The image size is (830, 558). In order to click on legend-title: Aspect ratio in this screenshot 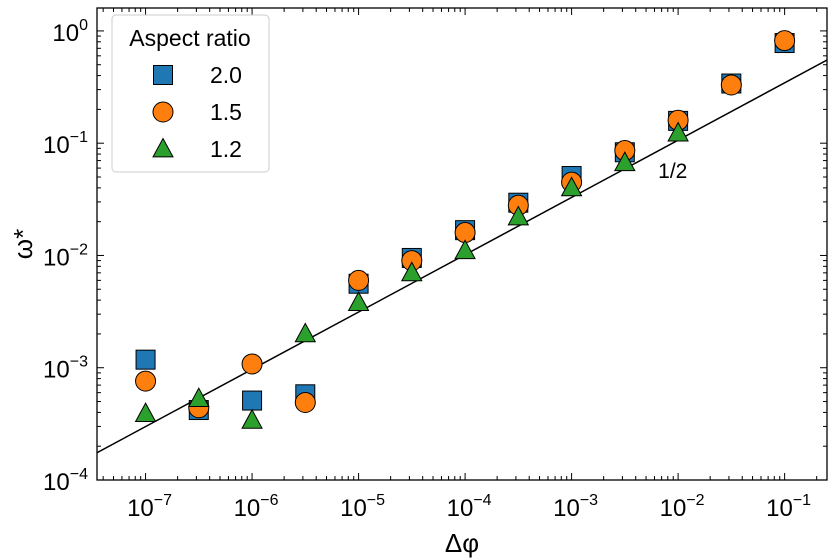, I will do `click(189, 38)`.